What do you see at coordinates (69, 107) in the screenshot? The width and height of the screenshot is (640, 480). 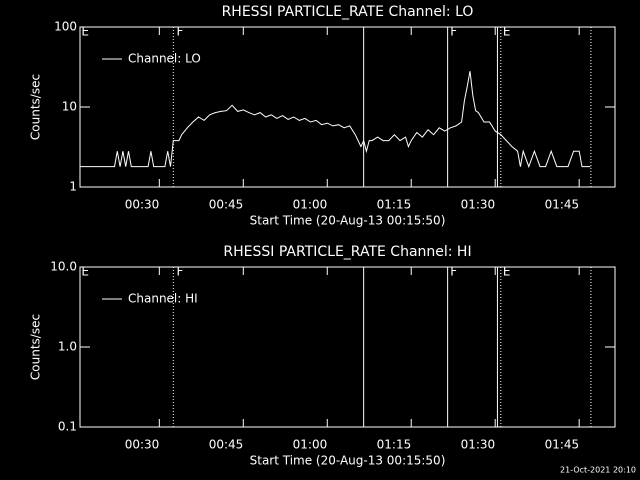 I see `y-tick-label: 10` at bounding box center [69, 107].